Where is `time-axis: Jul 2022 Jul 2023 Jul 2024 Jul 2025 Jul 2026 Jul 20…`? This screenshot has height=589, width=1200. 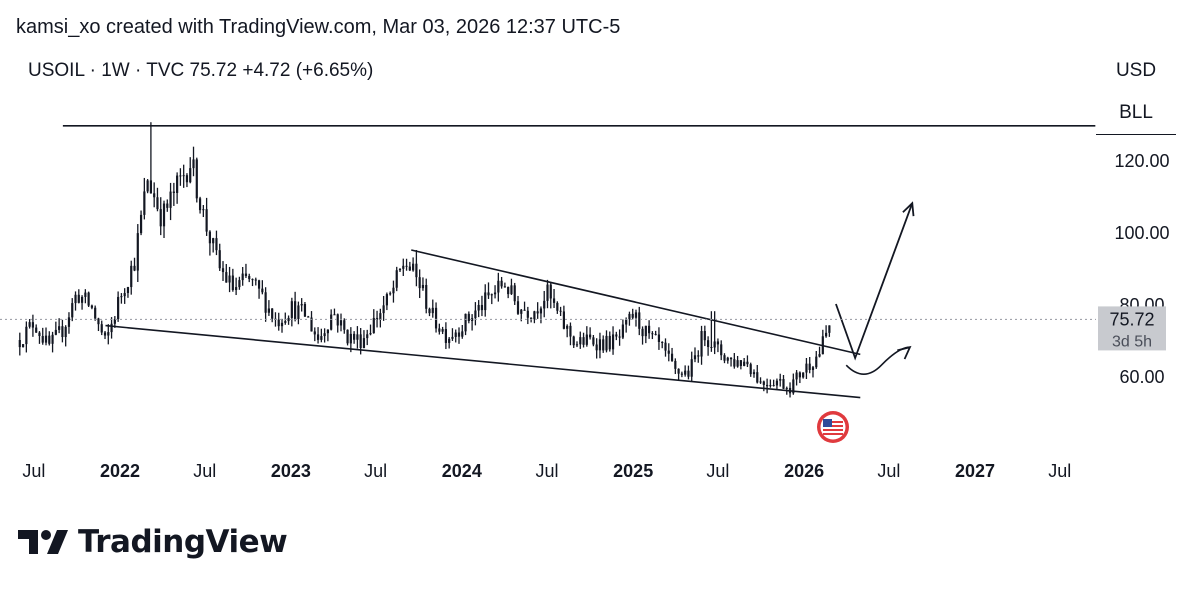 time-axis: Jul 2022 Jul 2023 Jul 2024 Jul 2025 Jul 2026 Jul 20… is located at coordinates (546, 471).